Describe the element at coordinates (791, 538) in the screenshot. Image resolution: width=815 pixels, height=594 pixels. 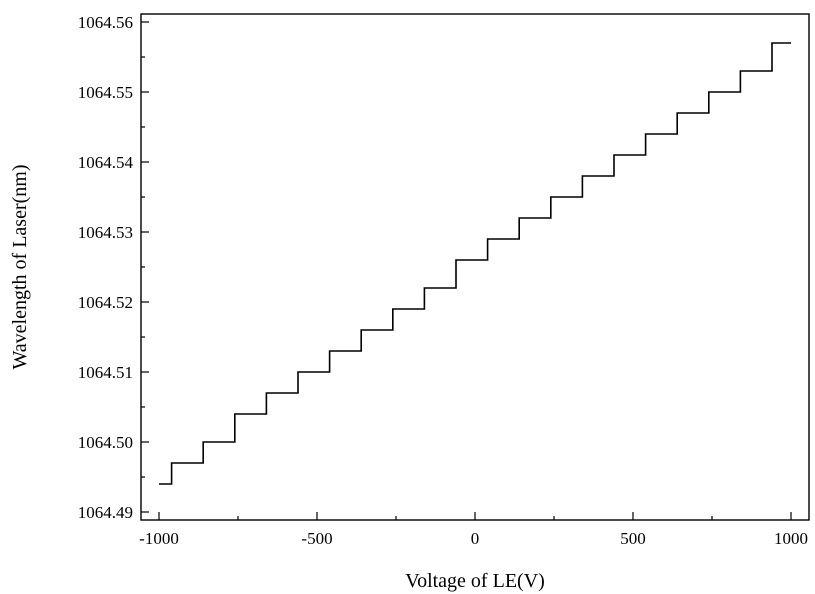
I see `x-tick-label: 1000` at that location.